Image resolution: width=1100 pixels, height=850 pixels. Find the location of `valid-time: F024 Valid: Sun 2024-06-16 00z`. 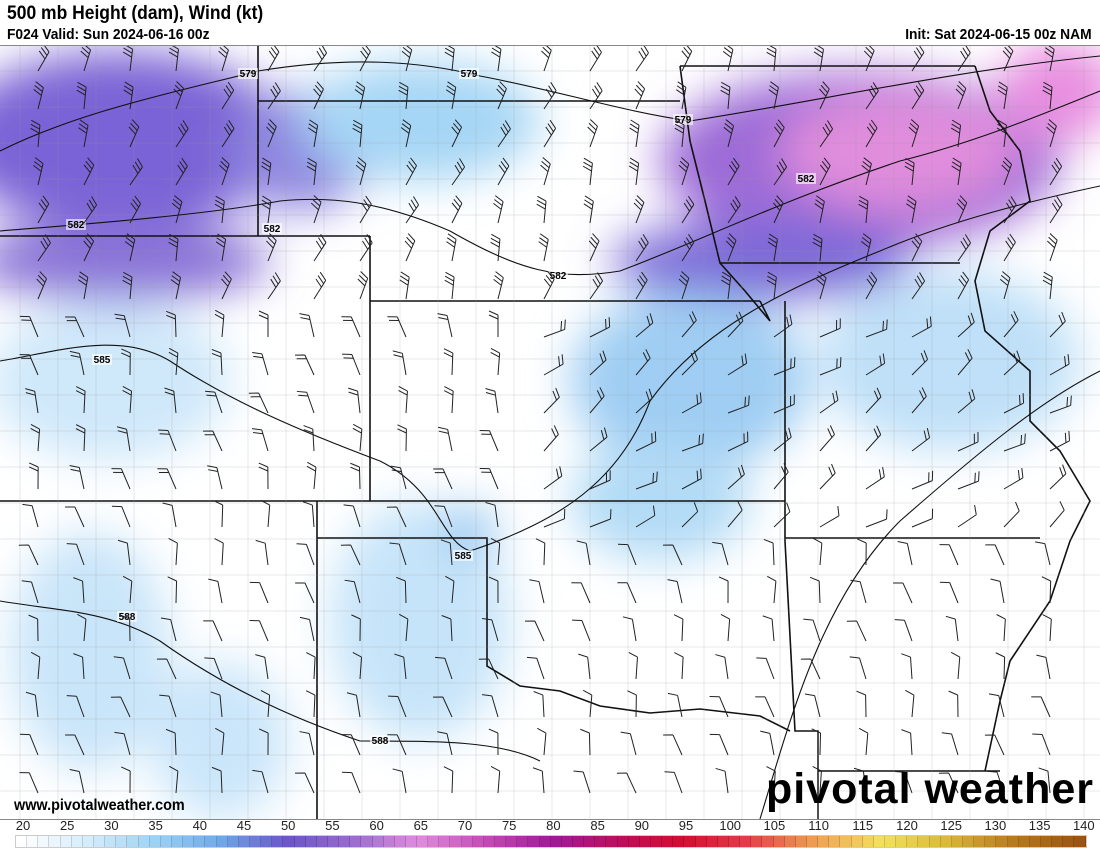

valid-time: F024 Valid: Sun 2024-06-16 00z is located at coordinates (108, 34).